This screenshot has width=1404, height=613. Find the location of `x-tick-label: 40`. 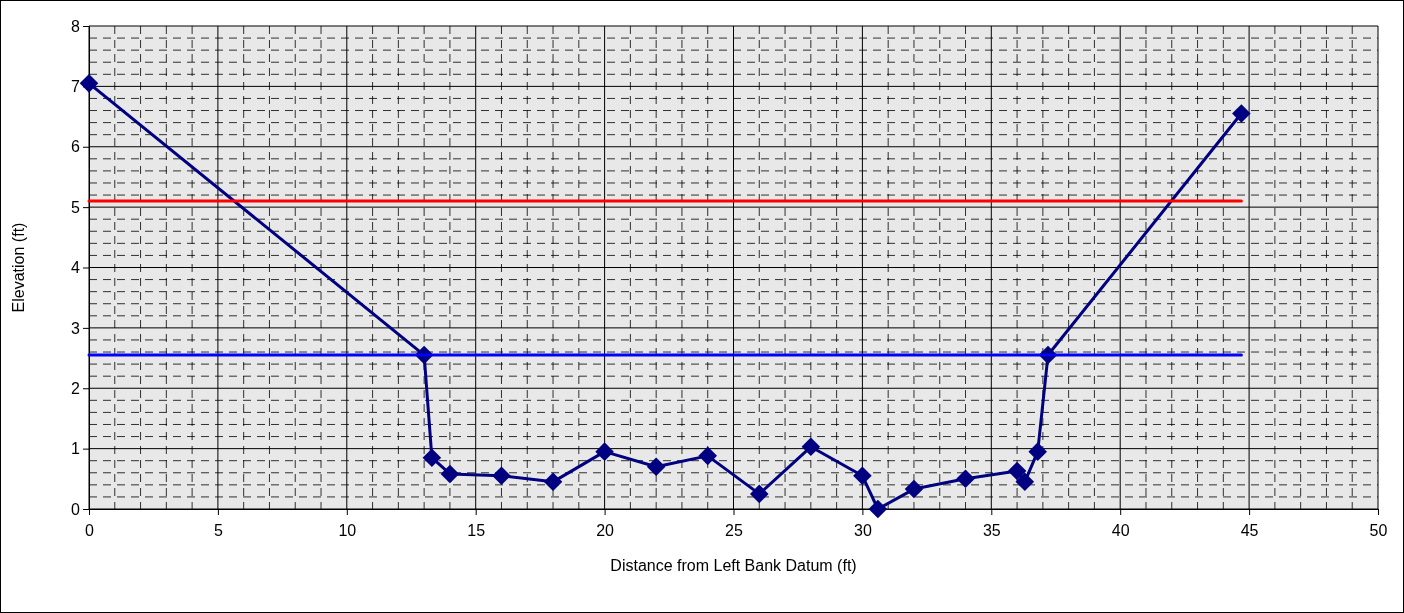

x-tick-label: 40 is located at coordinates (1120, 530).